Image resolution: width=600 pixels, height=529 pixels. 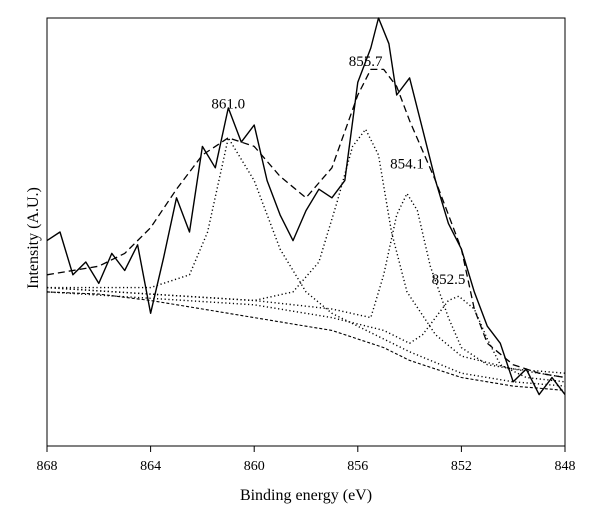 I want to click on x-tick-label: 868, so click(x=47, y=466).